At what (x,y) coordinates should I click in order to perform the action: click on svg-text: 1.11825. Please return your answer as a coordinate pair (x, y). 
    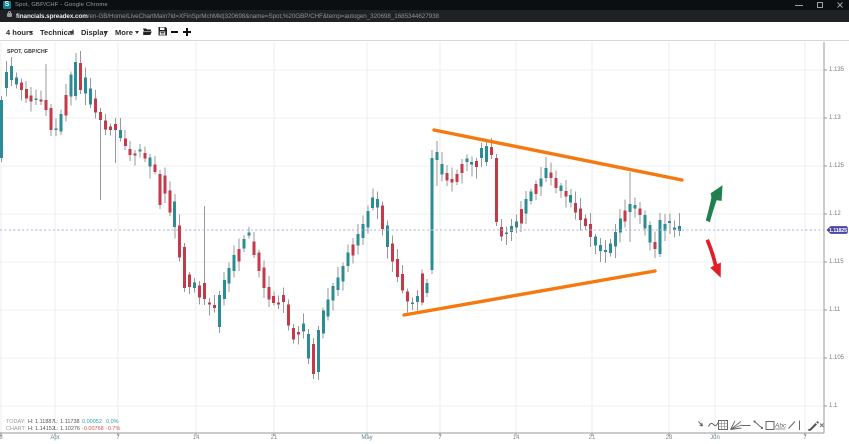
    Looking at the image, I should click on (838, 231).